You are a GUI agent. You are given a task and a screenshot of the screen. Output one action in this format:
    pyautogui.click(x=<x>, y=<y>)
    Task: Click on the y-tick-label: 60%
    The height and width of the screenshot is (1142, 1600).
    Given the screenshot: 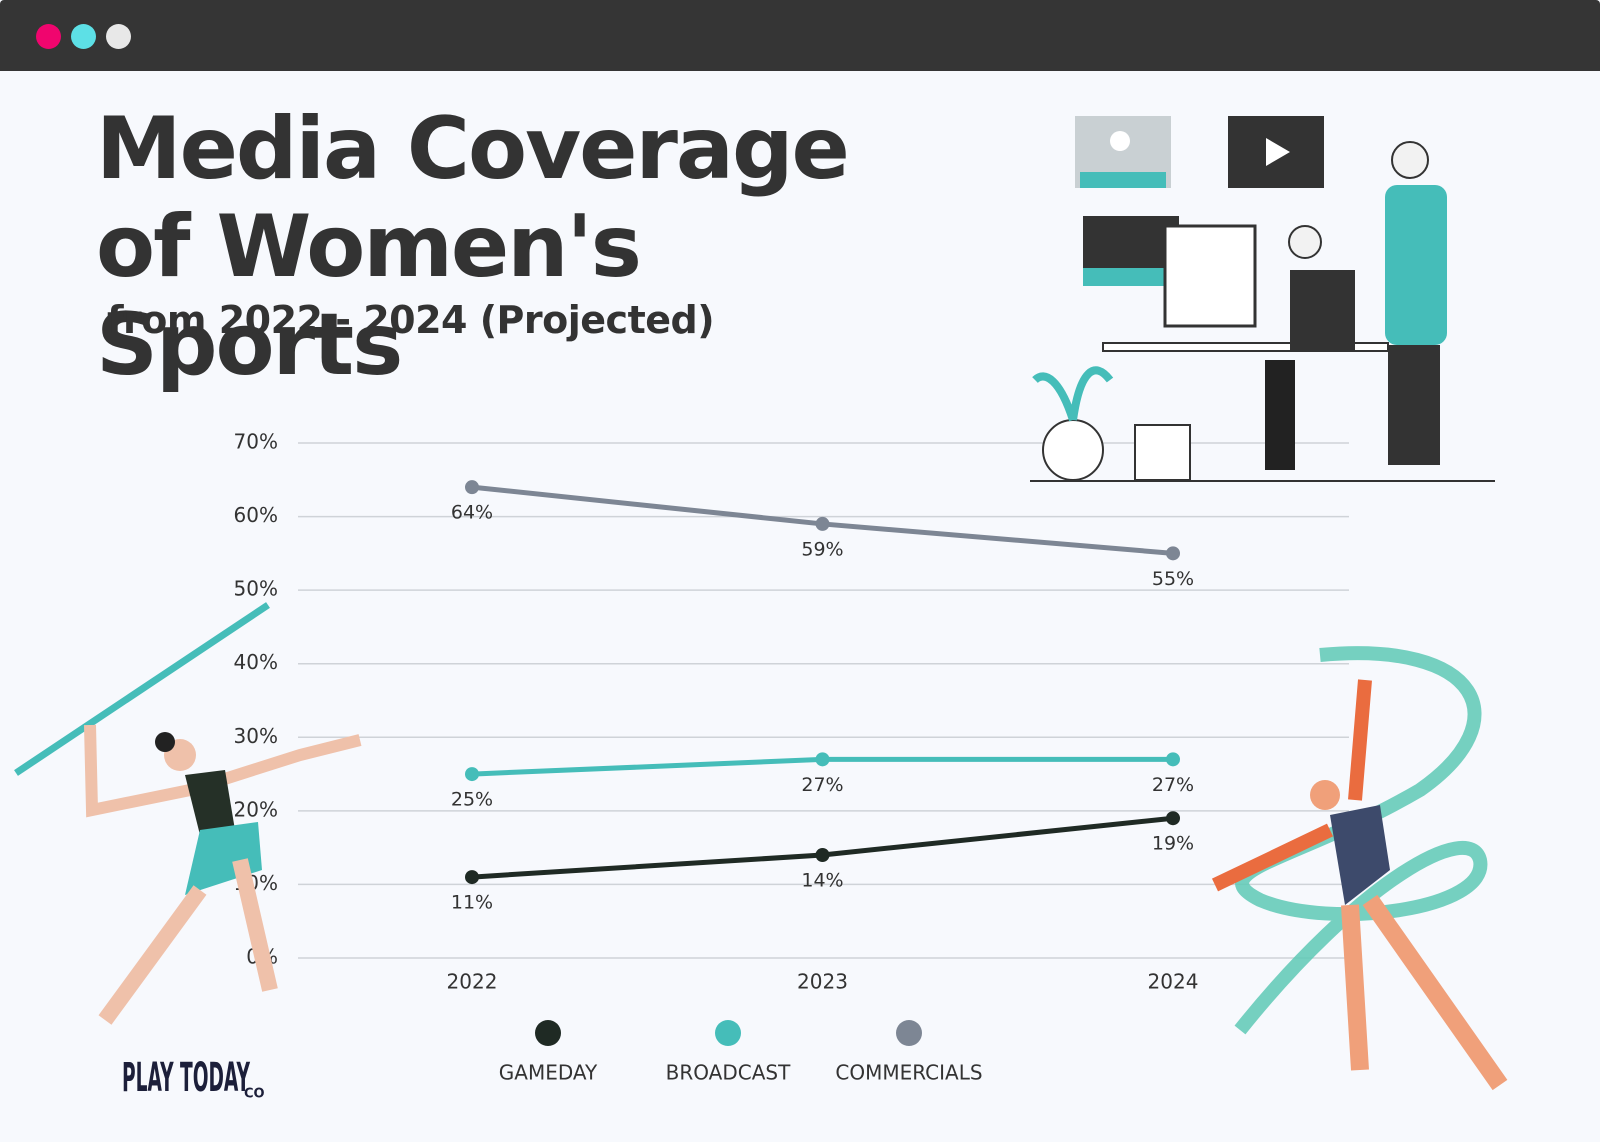 What is the action you would take?
    pyautogui.click(x=256, y=515)
    